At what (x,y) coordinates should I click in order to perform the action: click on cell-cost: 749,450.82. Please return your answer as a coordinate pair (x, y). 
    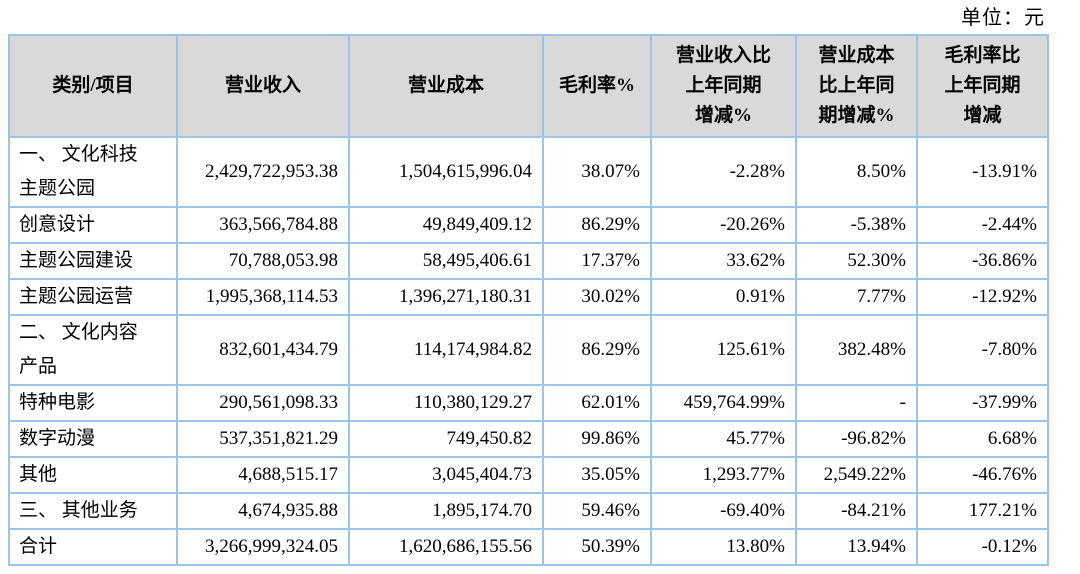
    Looking at the image, I should click on (446, 439).